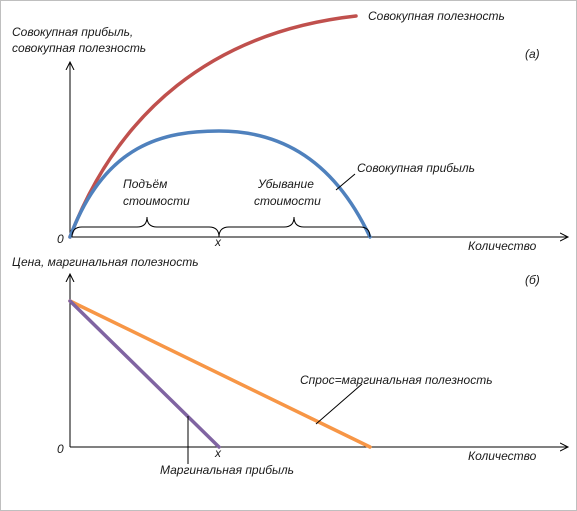  I want to click on falling-value-label-1: Убывание, so click(285, 184).